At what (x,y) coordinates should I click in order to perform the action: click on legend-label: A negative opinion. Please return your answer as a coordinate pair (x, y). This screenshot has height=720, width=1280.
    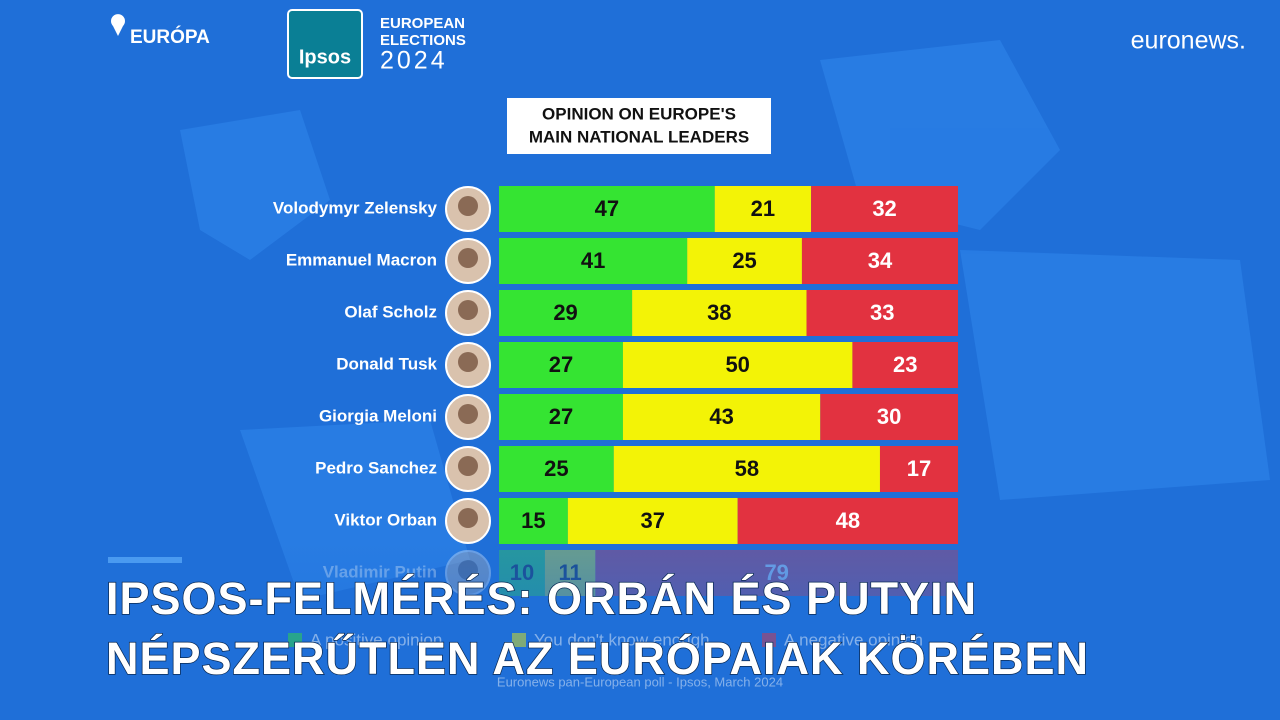
    Looking at the image, I should click on (853, 639).